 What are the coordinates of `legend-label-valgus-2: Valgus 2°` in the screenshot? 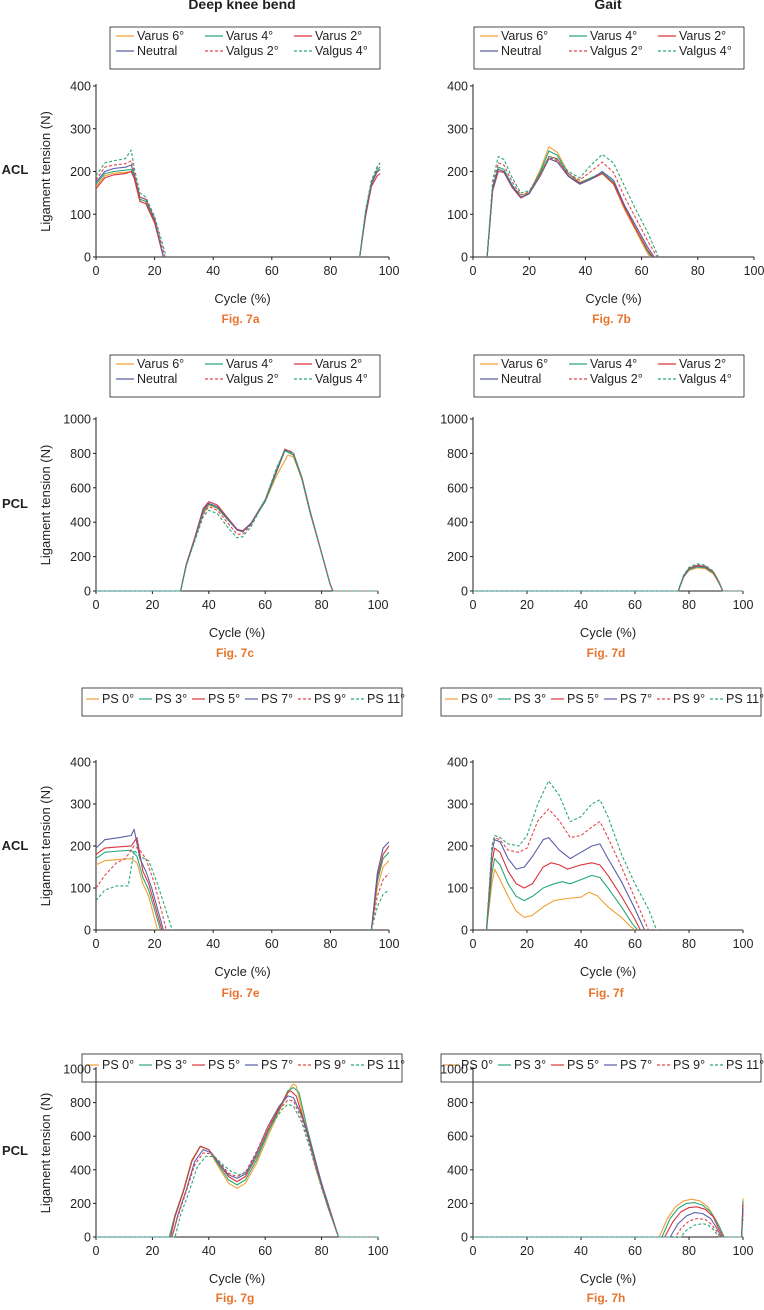 It's located at (616, 51).